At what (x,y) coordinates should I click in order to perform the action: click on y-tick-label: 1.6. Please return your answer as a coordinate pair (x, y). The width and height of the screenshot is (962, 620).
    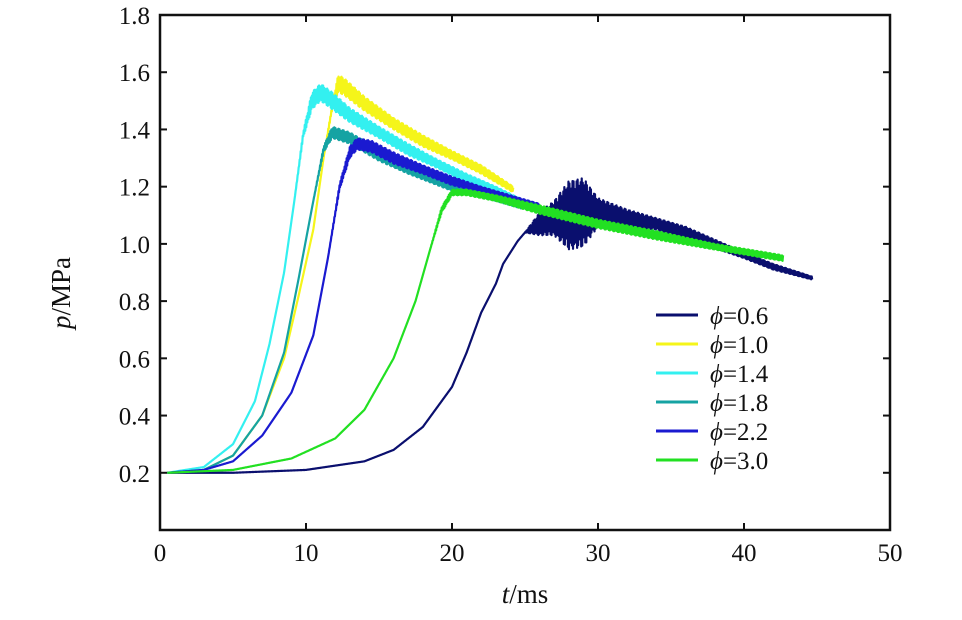
    Looking at the image, I should click on (134, 73).